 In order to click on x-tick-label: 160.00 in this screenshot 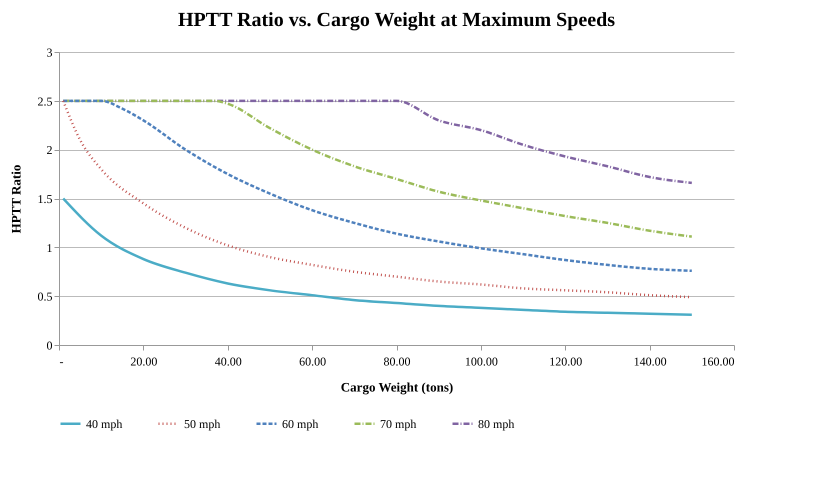, I will do `click(718, 361)`.